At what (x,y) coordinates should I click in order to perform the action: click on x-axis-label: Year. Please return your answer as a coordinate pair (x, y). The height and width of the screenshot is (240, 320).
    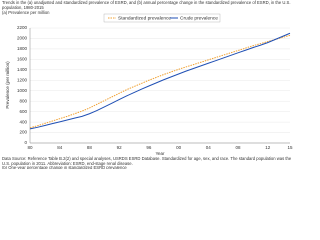
    Looking at the image, I should click on (160, 153).